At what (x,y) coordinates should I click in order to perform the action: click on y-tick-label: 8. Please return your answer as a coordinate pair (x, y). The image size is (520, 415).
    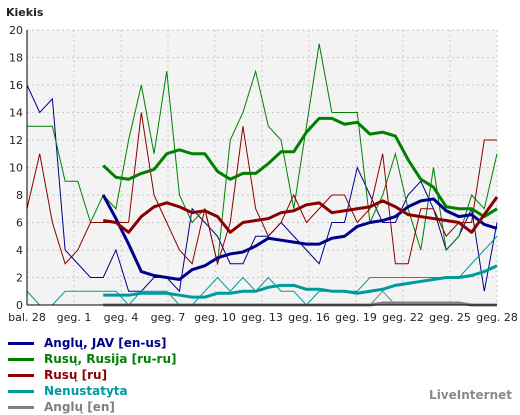
    Looking at the image, I should click on (19, 195).